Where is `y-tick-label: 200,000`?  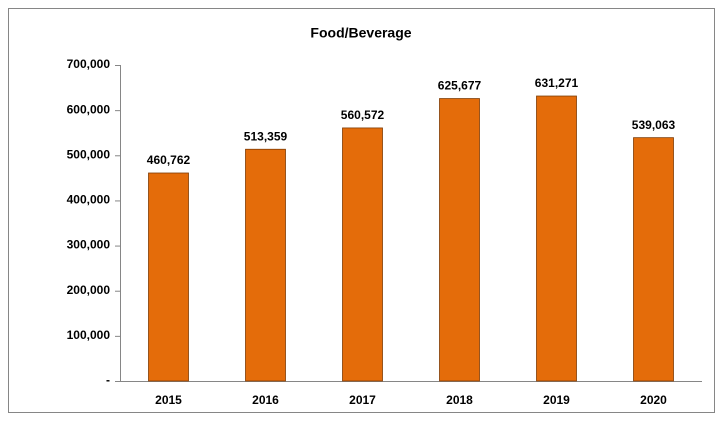 y-tick-label: 200,000 is located at coordinates (89, 290).